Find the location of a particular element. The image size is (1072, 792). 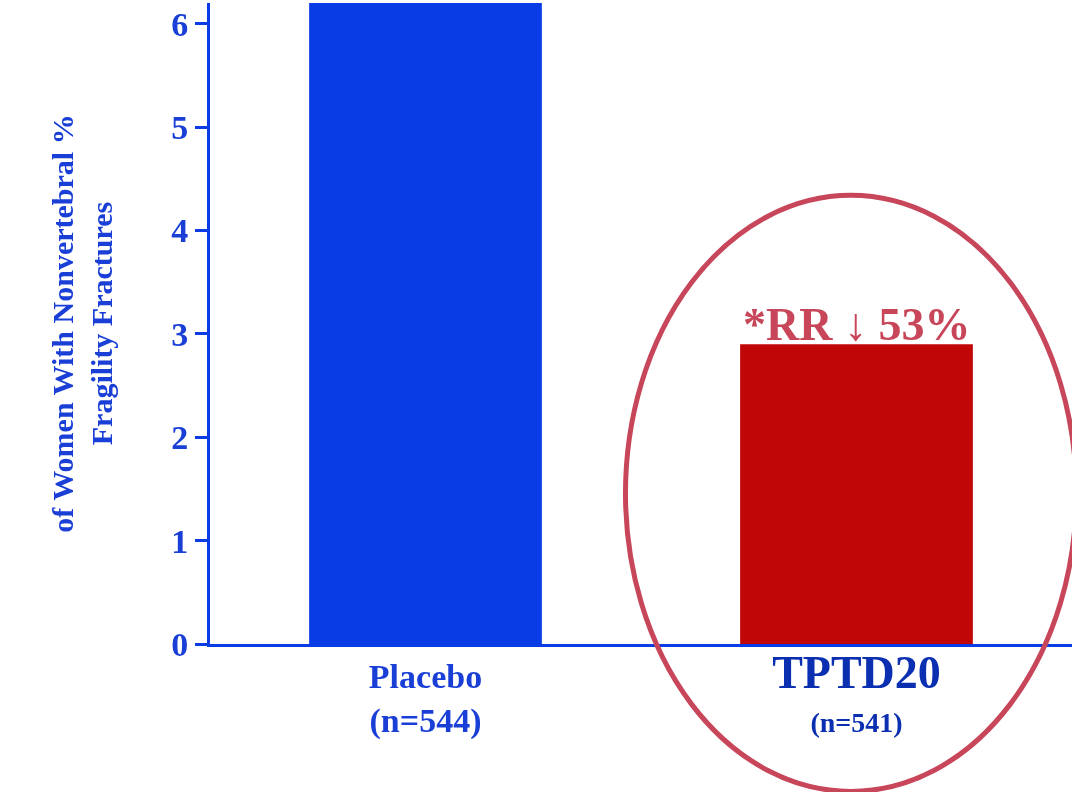

x-tick-label: Placebo (n=544) is located at coordinates (425, 698).